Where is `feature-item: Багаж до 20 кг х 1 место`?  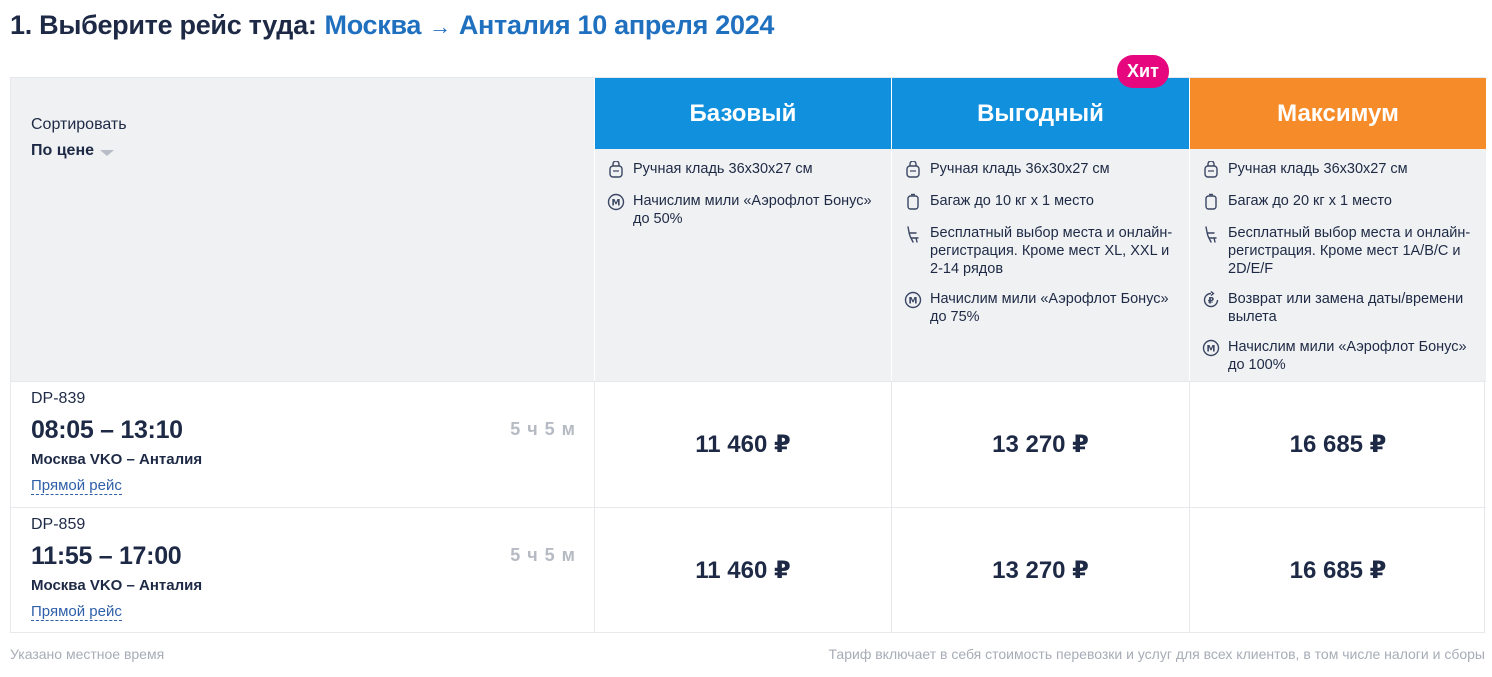
feature-item: Багаж до 20 кг х 1 место is located at coordinates (1338, 202).